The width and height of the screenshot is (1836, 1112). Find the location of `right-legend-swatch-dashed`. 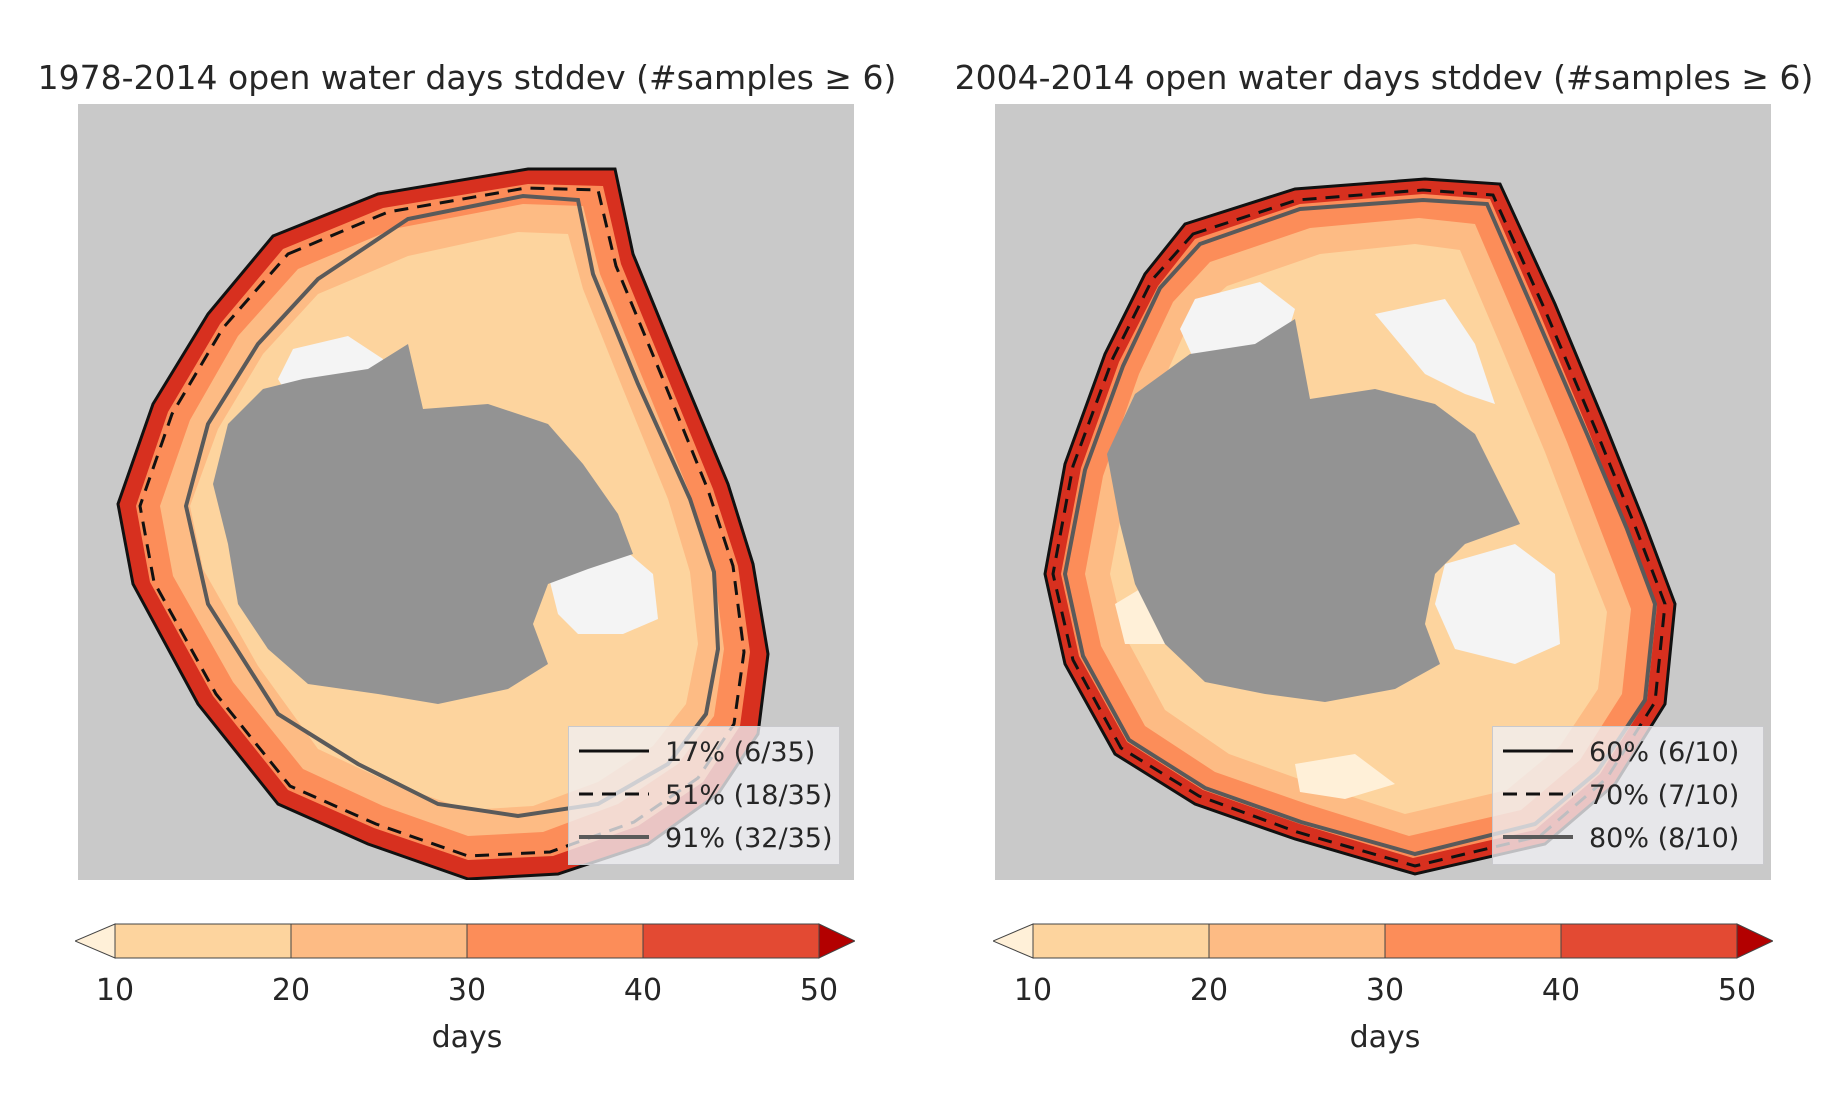

right-legend-swatch-dashed is located at coordinates (1538, 794).